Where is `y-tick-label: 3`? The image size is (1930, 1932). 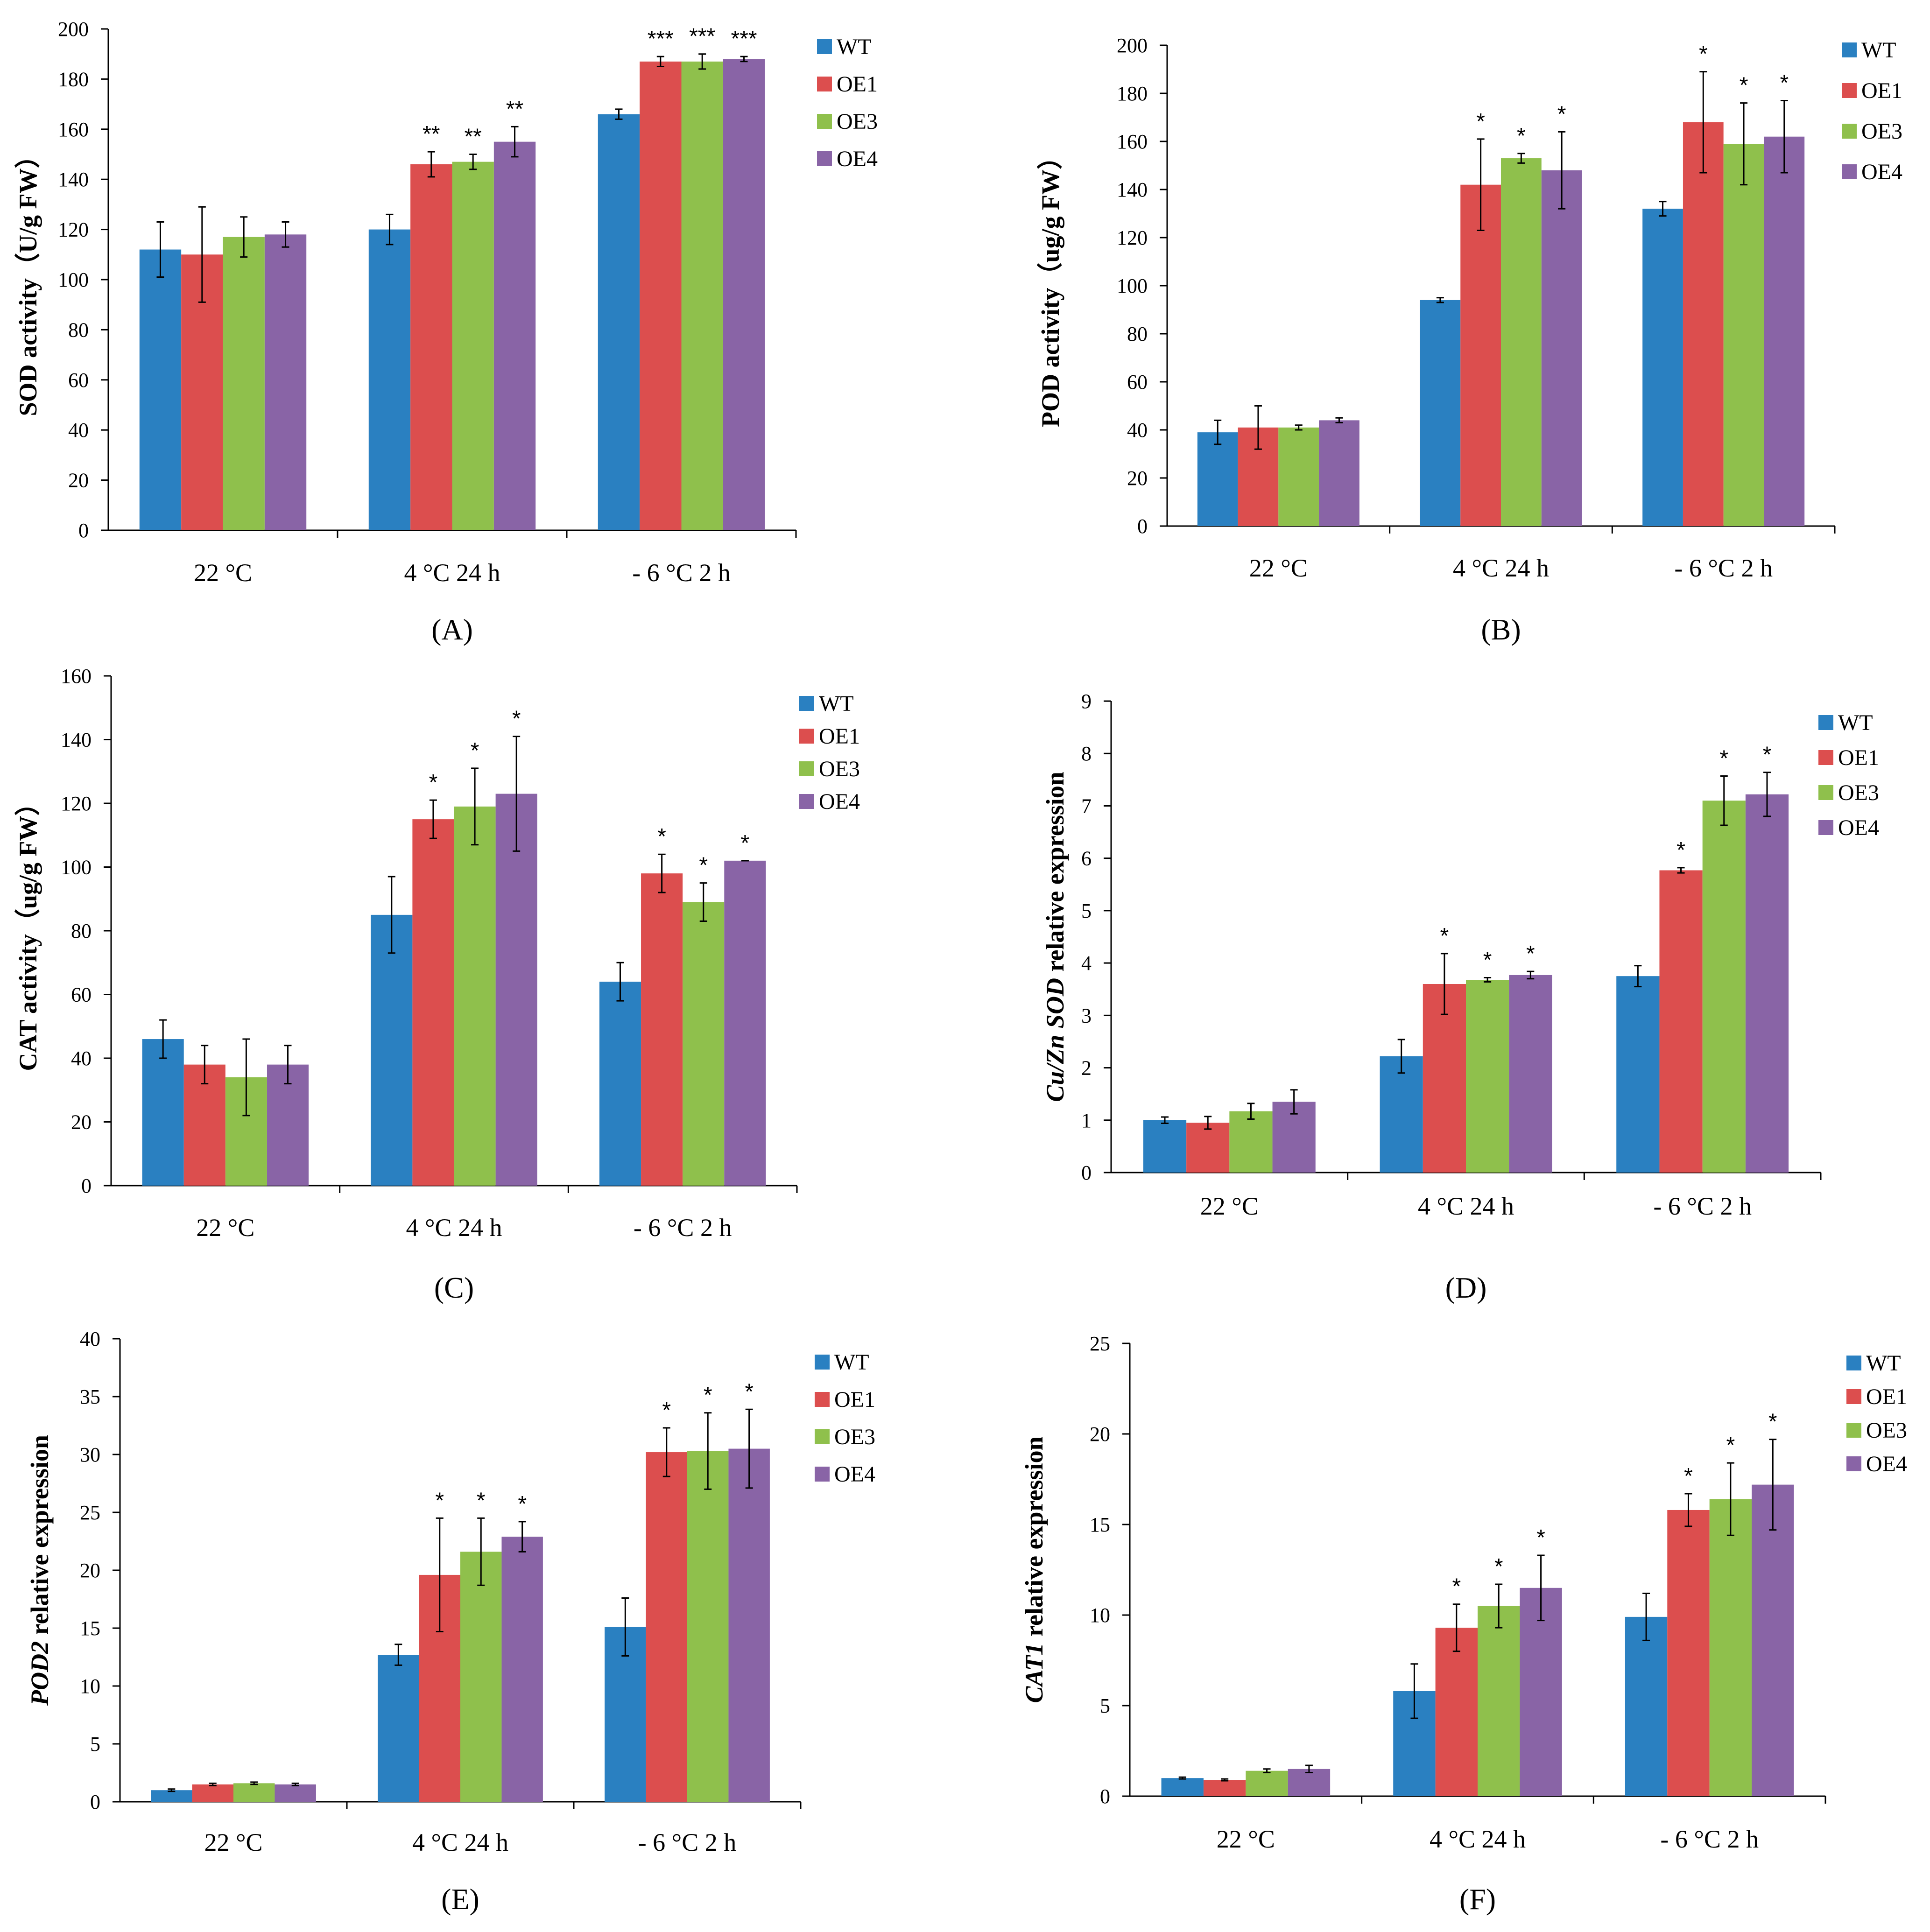 y-tick-label: 3 is located at coordinates (1086, 1016).